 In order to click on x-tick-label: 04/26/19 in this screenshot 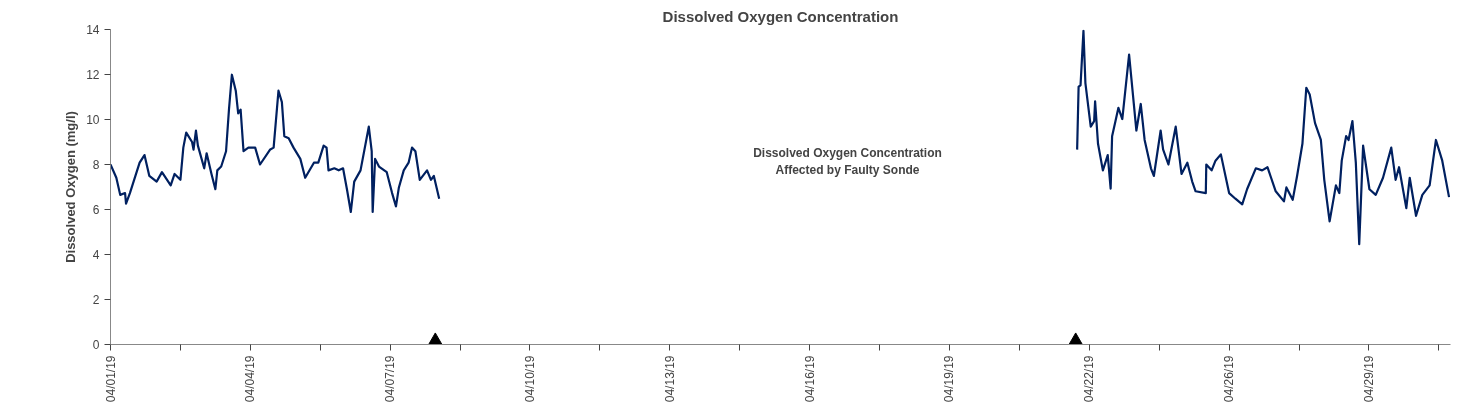, I will do `click(1229, 379)`.